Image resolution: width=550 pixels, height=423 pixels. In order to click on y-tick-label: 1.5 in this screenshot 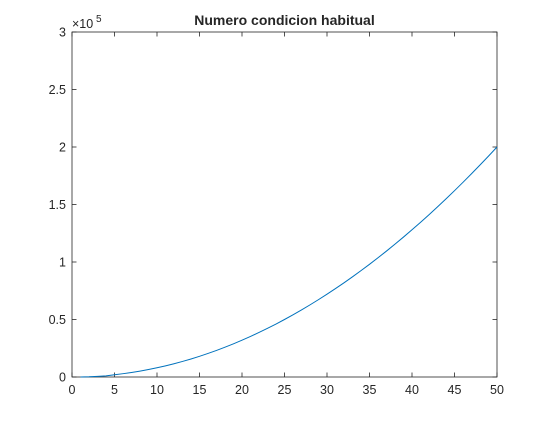, I will do `click(57, 205)`.